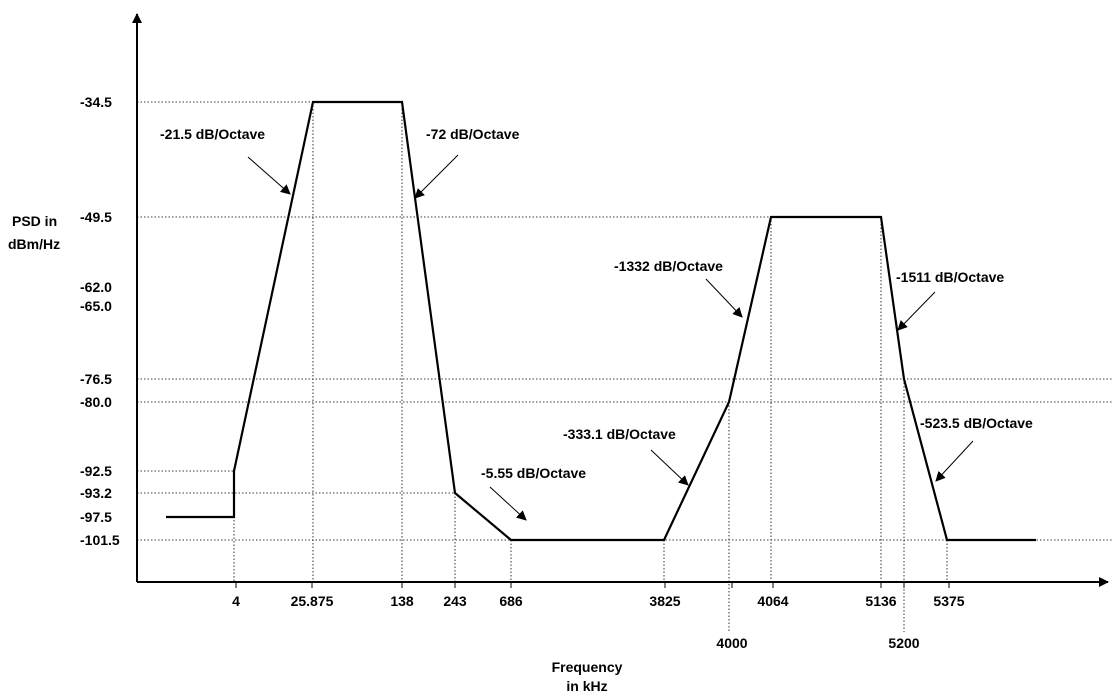 The height and width of the screenshot is (697, 1113). I want to click on y-tick-label: -97.5, so click(96, 517).